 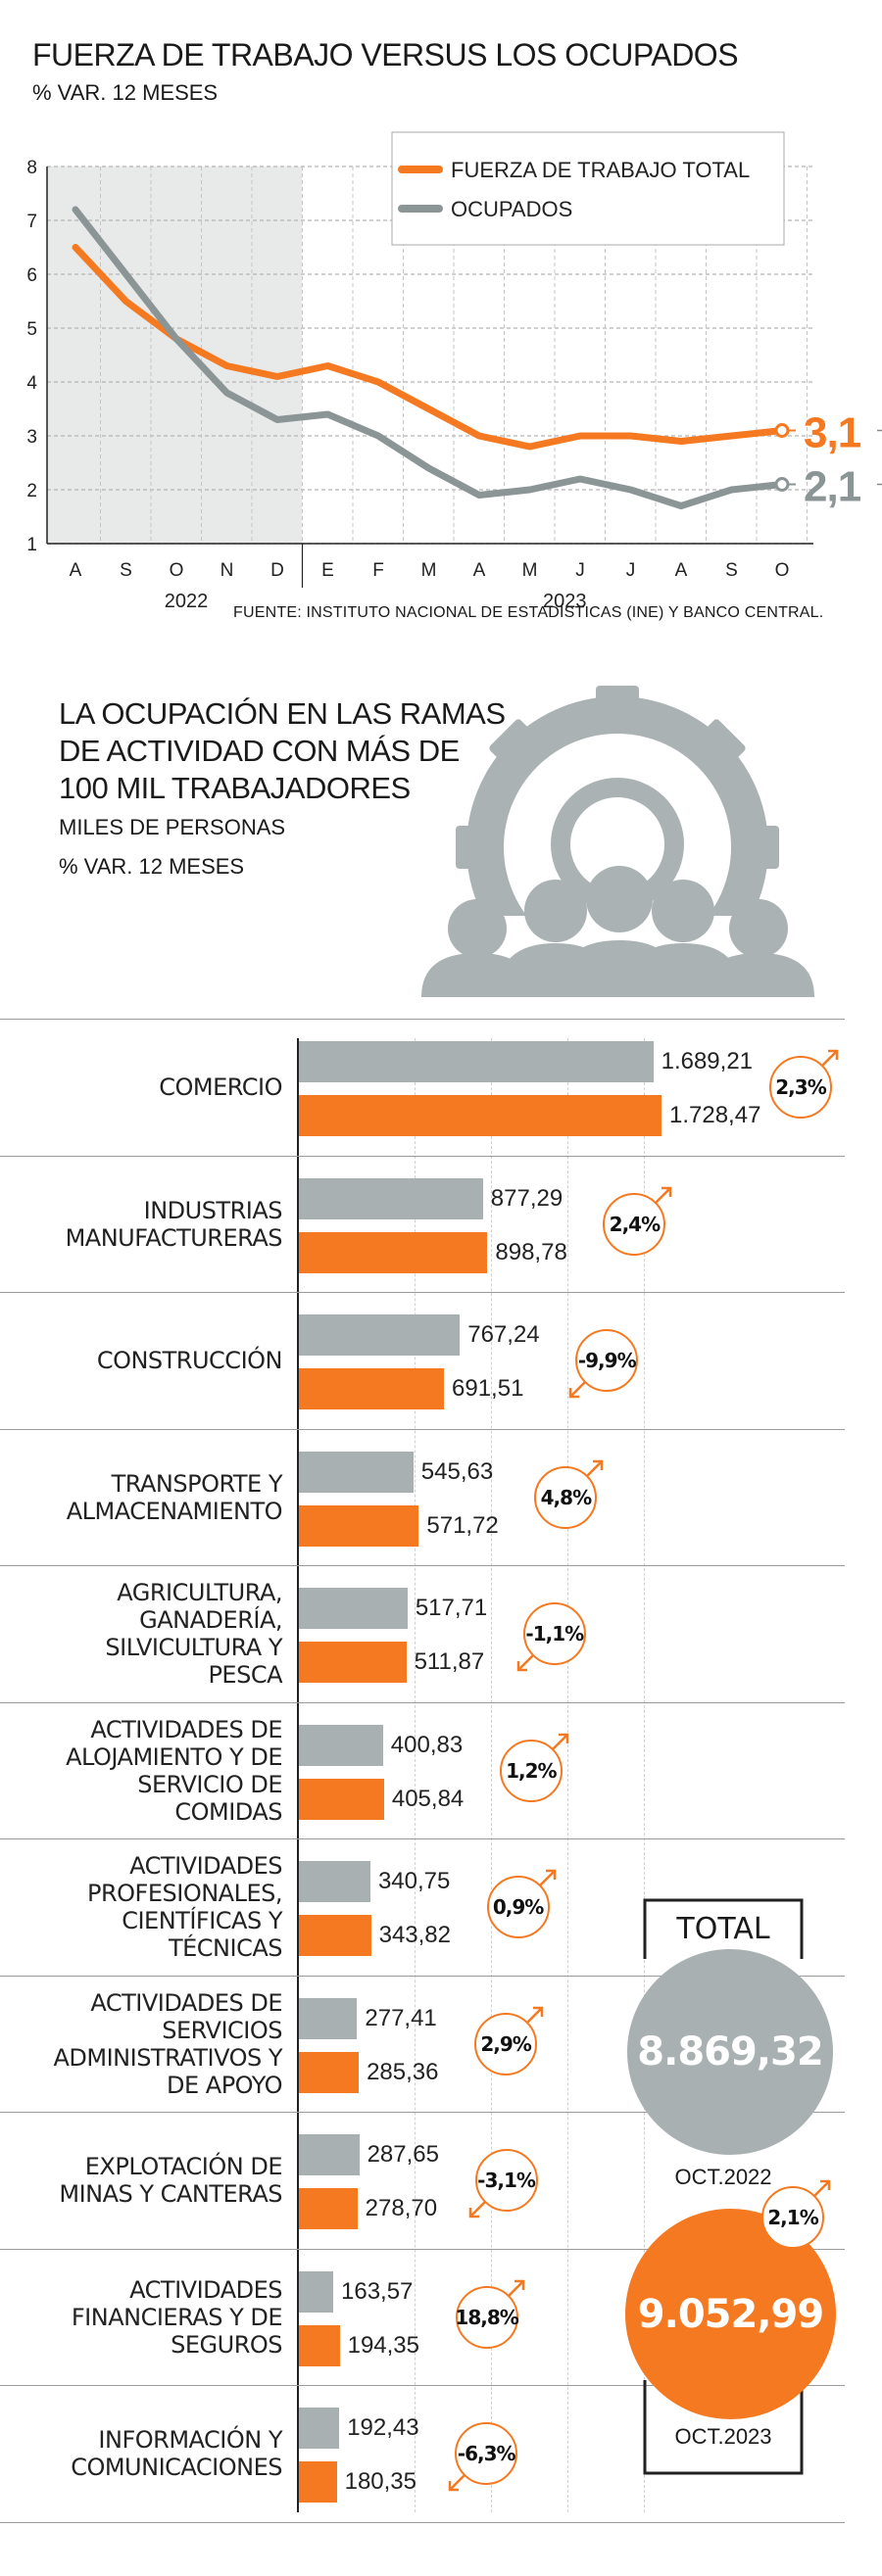 What do you see at coordinates (226, 2344) in the screenshot?
I see `category-label-line: SEGUROS` at bounding box center [226, 2344].